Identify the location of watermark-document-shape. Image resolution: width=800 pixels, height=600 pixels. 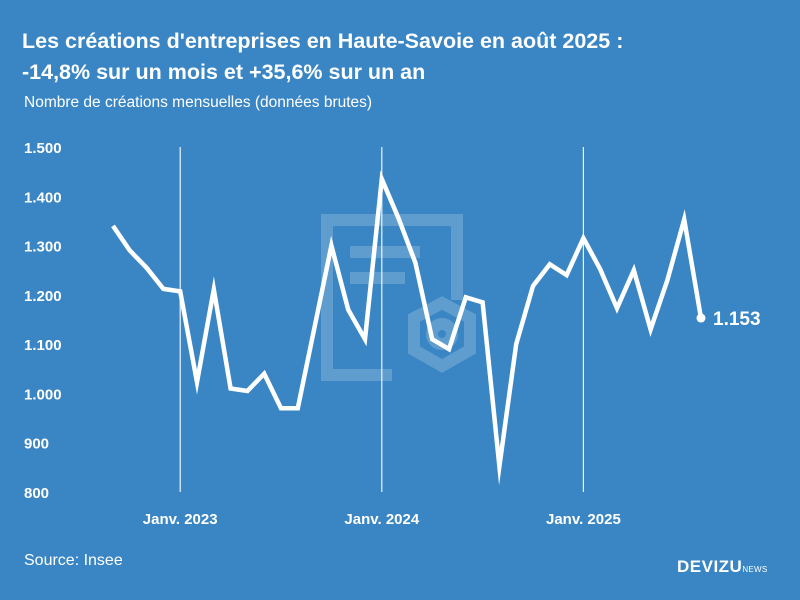
(392, 297).